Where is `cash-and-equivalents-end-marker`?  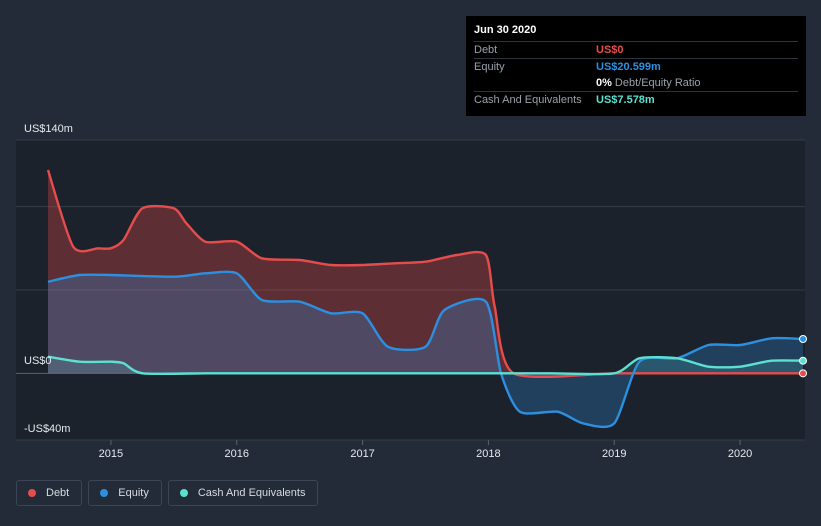
cash-and-equivalents-end-marker is located at coordinates (803, 360).